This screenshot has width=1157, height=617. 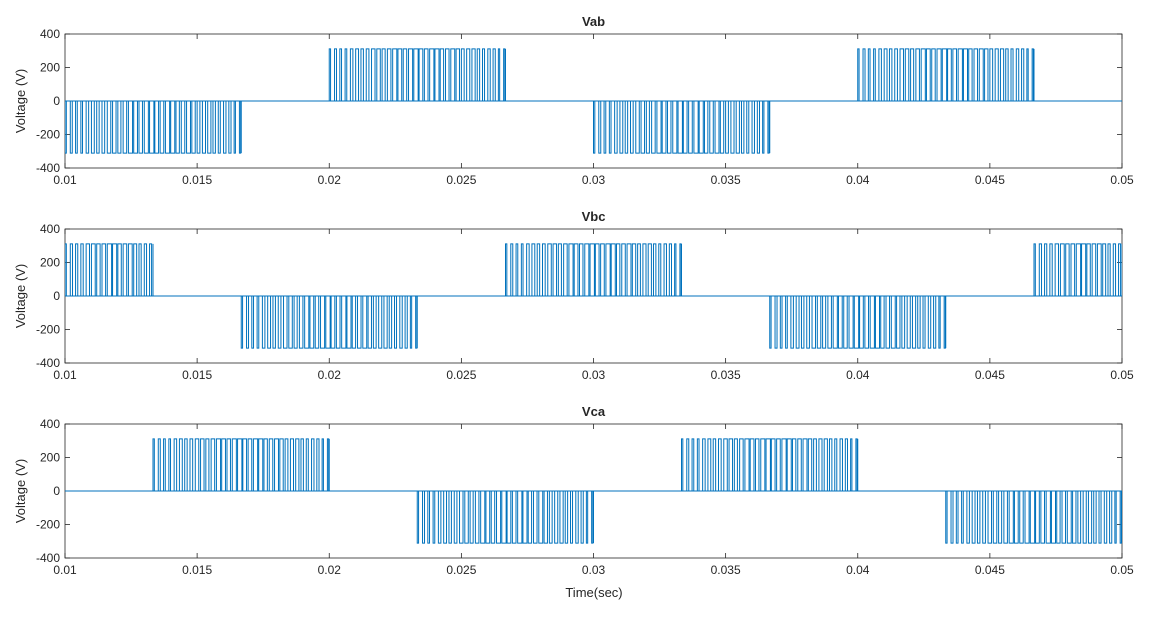 I want to click on chart-title: Vbc, so click(x=594, y=216).